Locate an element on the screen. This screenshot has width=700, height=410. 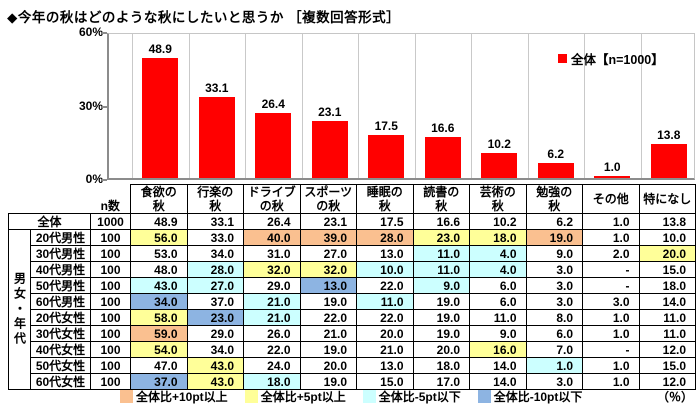
value-cell: 56.0 is located at coordinates (159, 237).